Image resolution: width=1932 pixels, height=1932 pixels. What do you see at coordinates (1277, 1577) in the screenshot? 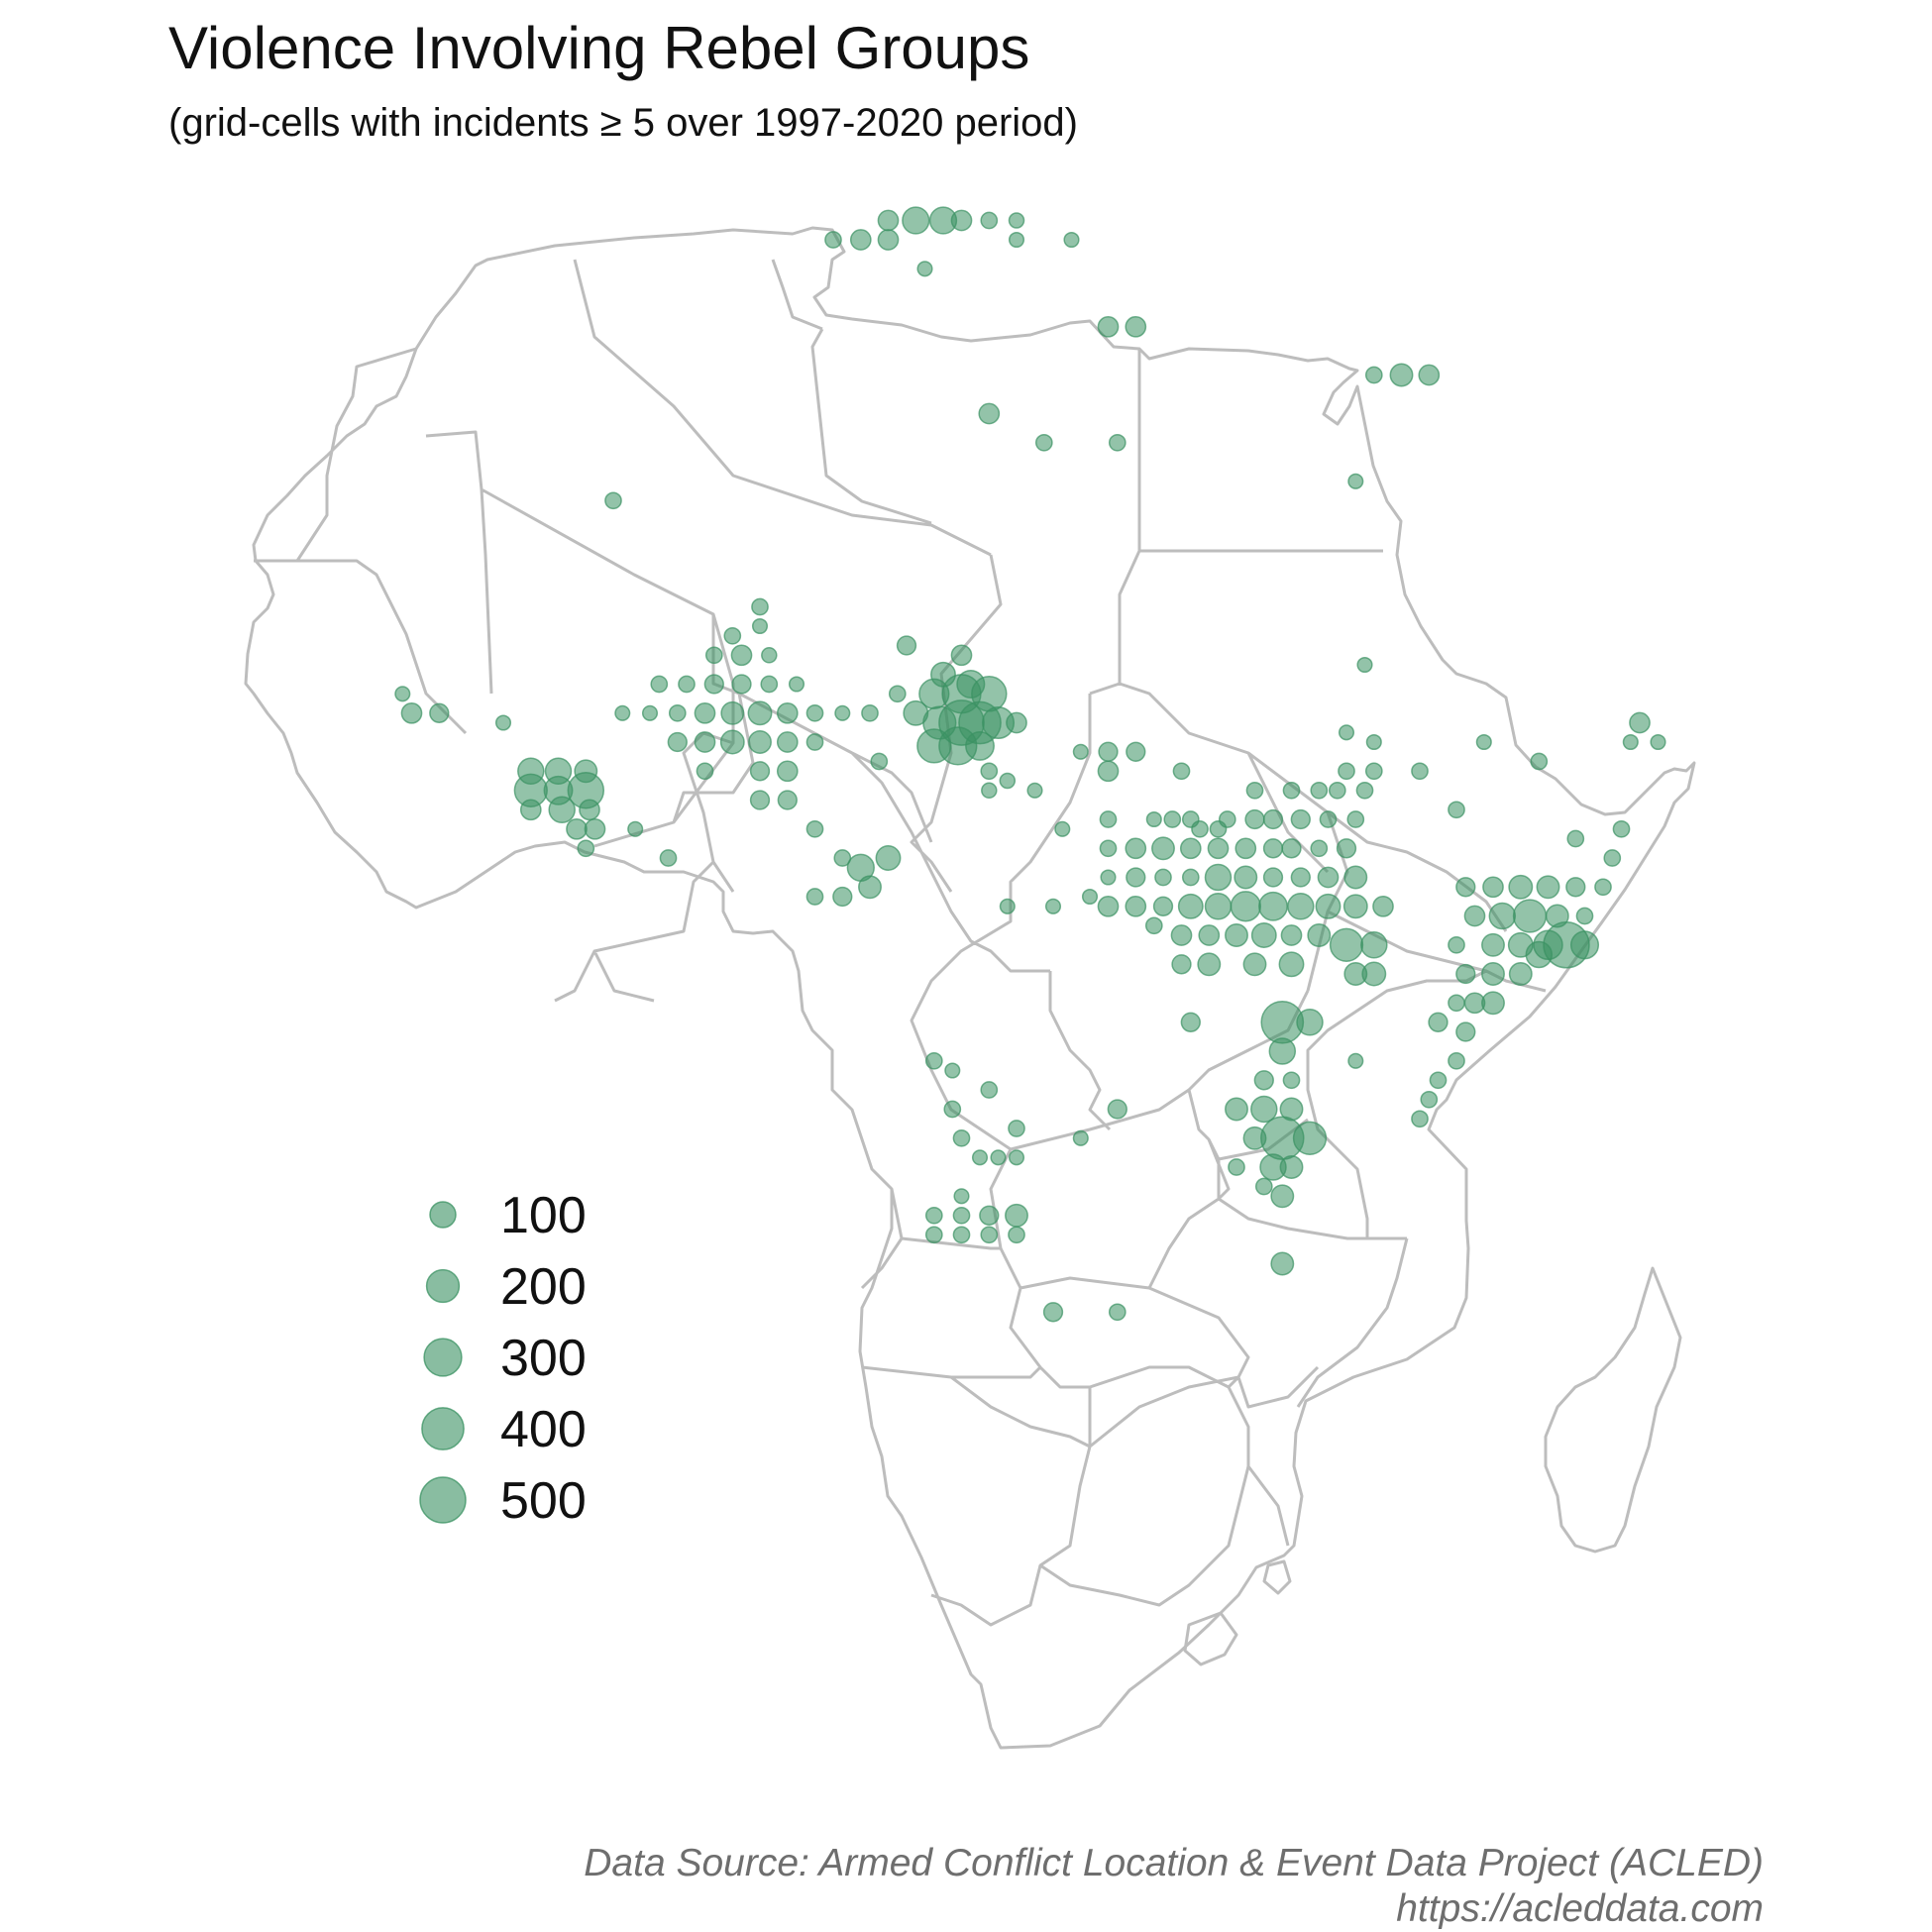
I see `eswatini-outline` at bounding box center [1277, 1577].